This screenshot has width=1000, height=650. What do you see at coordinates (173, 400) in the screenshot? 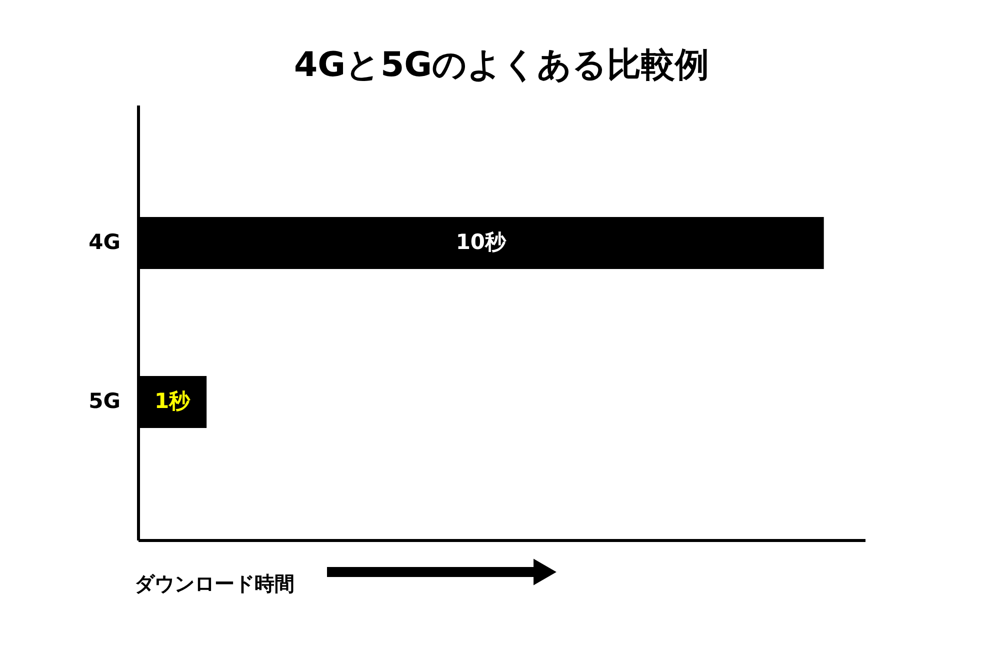
I see `data-label: 1秒` at bounding box center [173, 400].